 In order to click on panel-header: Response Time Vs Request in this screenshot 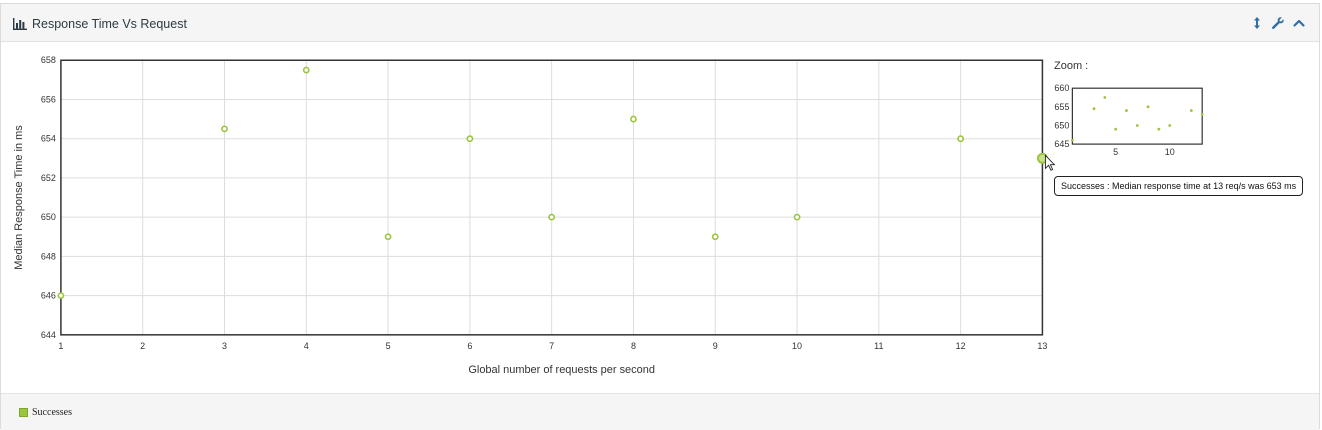, I will do `click(660, 23)`.